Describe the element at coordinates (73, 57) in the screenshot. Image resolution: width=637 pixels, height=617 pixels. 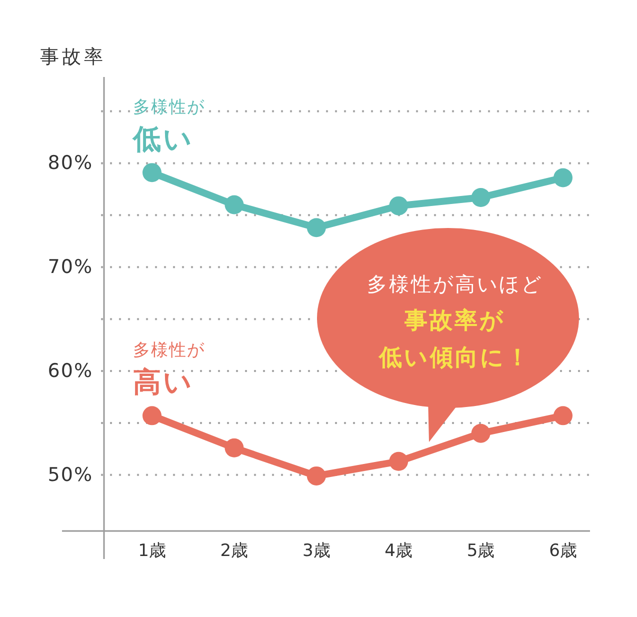
I see `y-axis-title: 事故率` at that location.